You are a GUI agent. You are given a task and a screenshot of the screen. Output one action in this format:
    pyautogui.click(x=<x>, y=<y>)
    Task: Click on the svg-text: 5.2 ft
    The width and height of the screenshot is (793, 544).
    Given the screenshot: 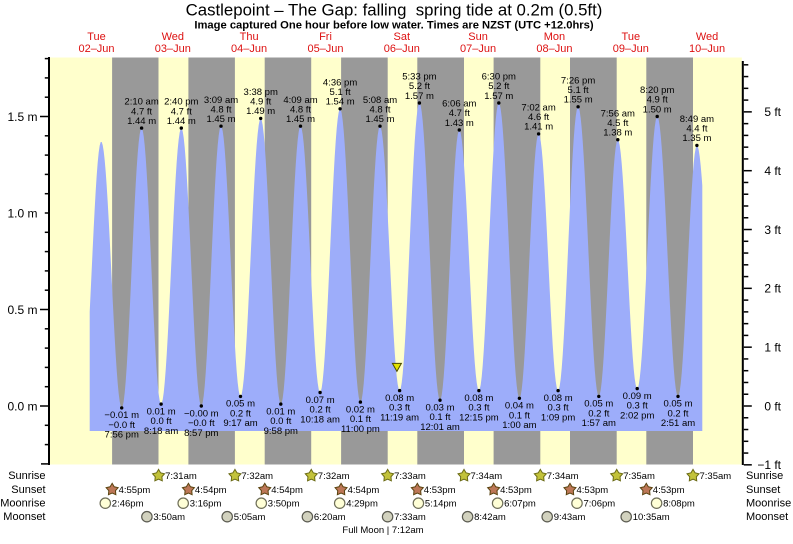 What is the action you would take?
    pyautogui.click(x=498, y=86)
    